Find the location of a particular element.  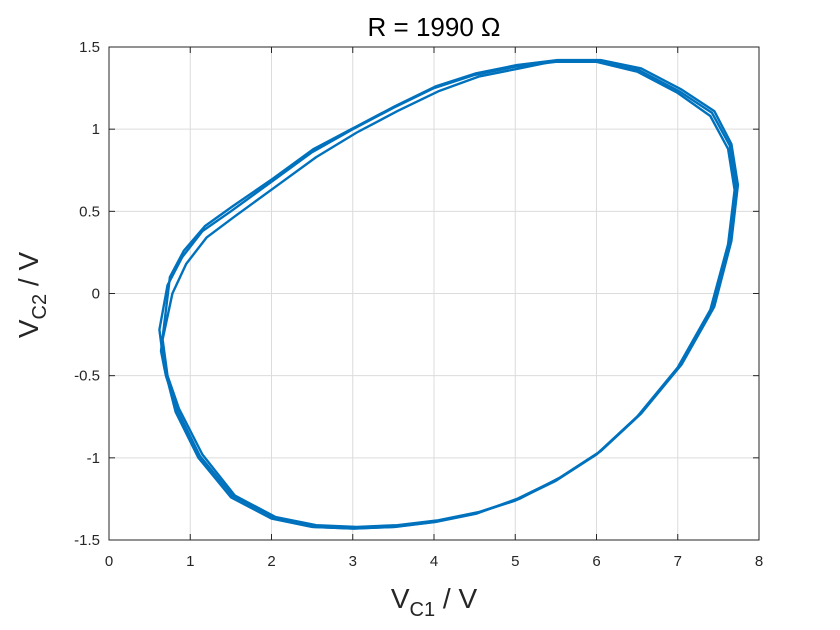

x-tick-label: 6 is located at coordinates (596, 561).